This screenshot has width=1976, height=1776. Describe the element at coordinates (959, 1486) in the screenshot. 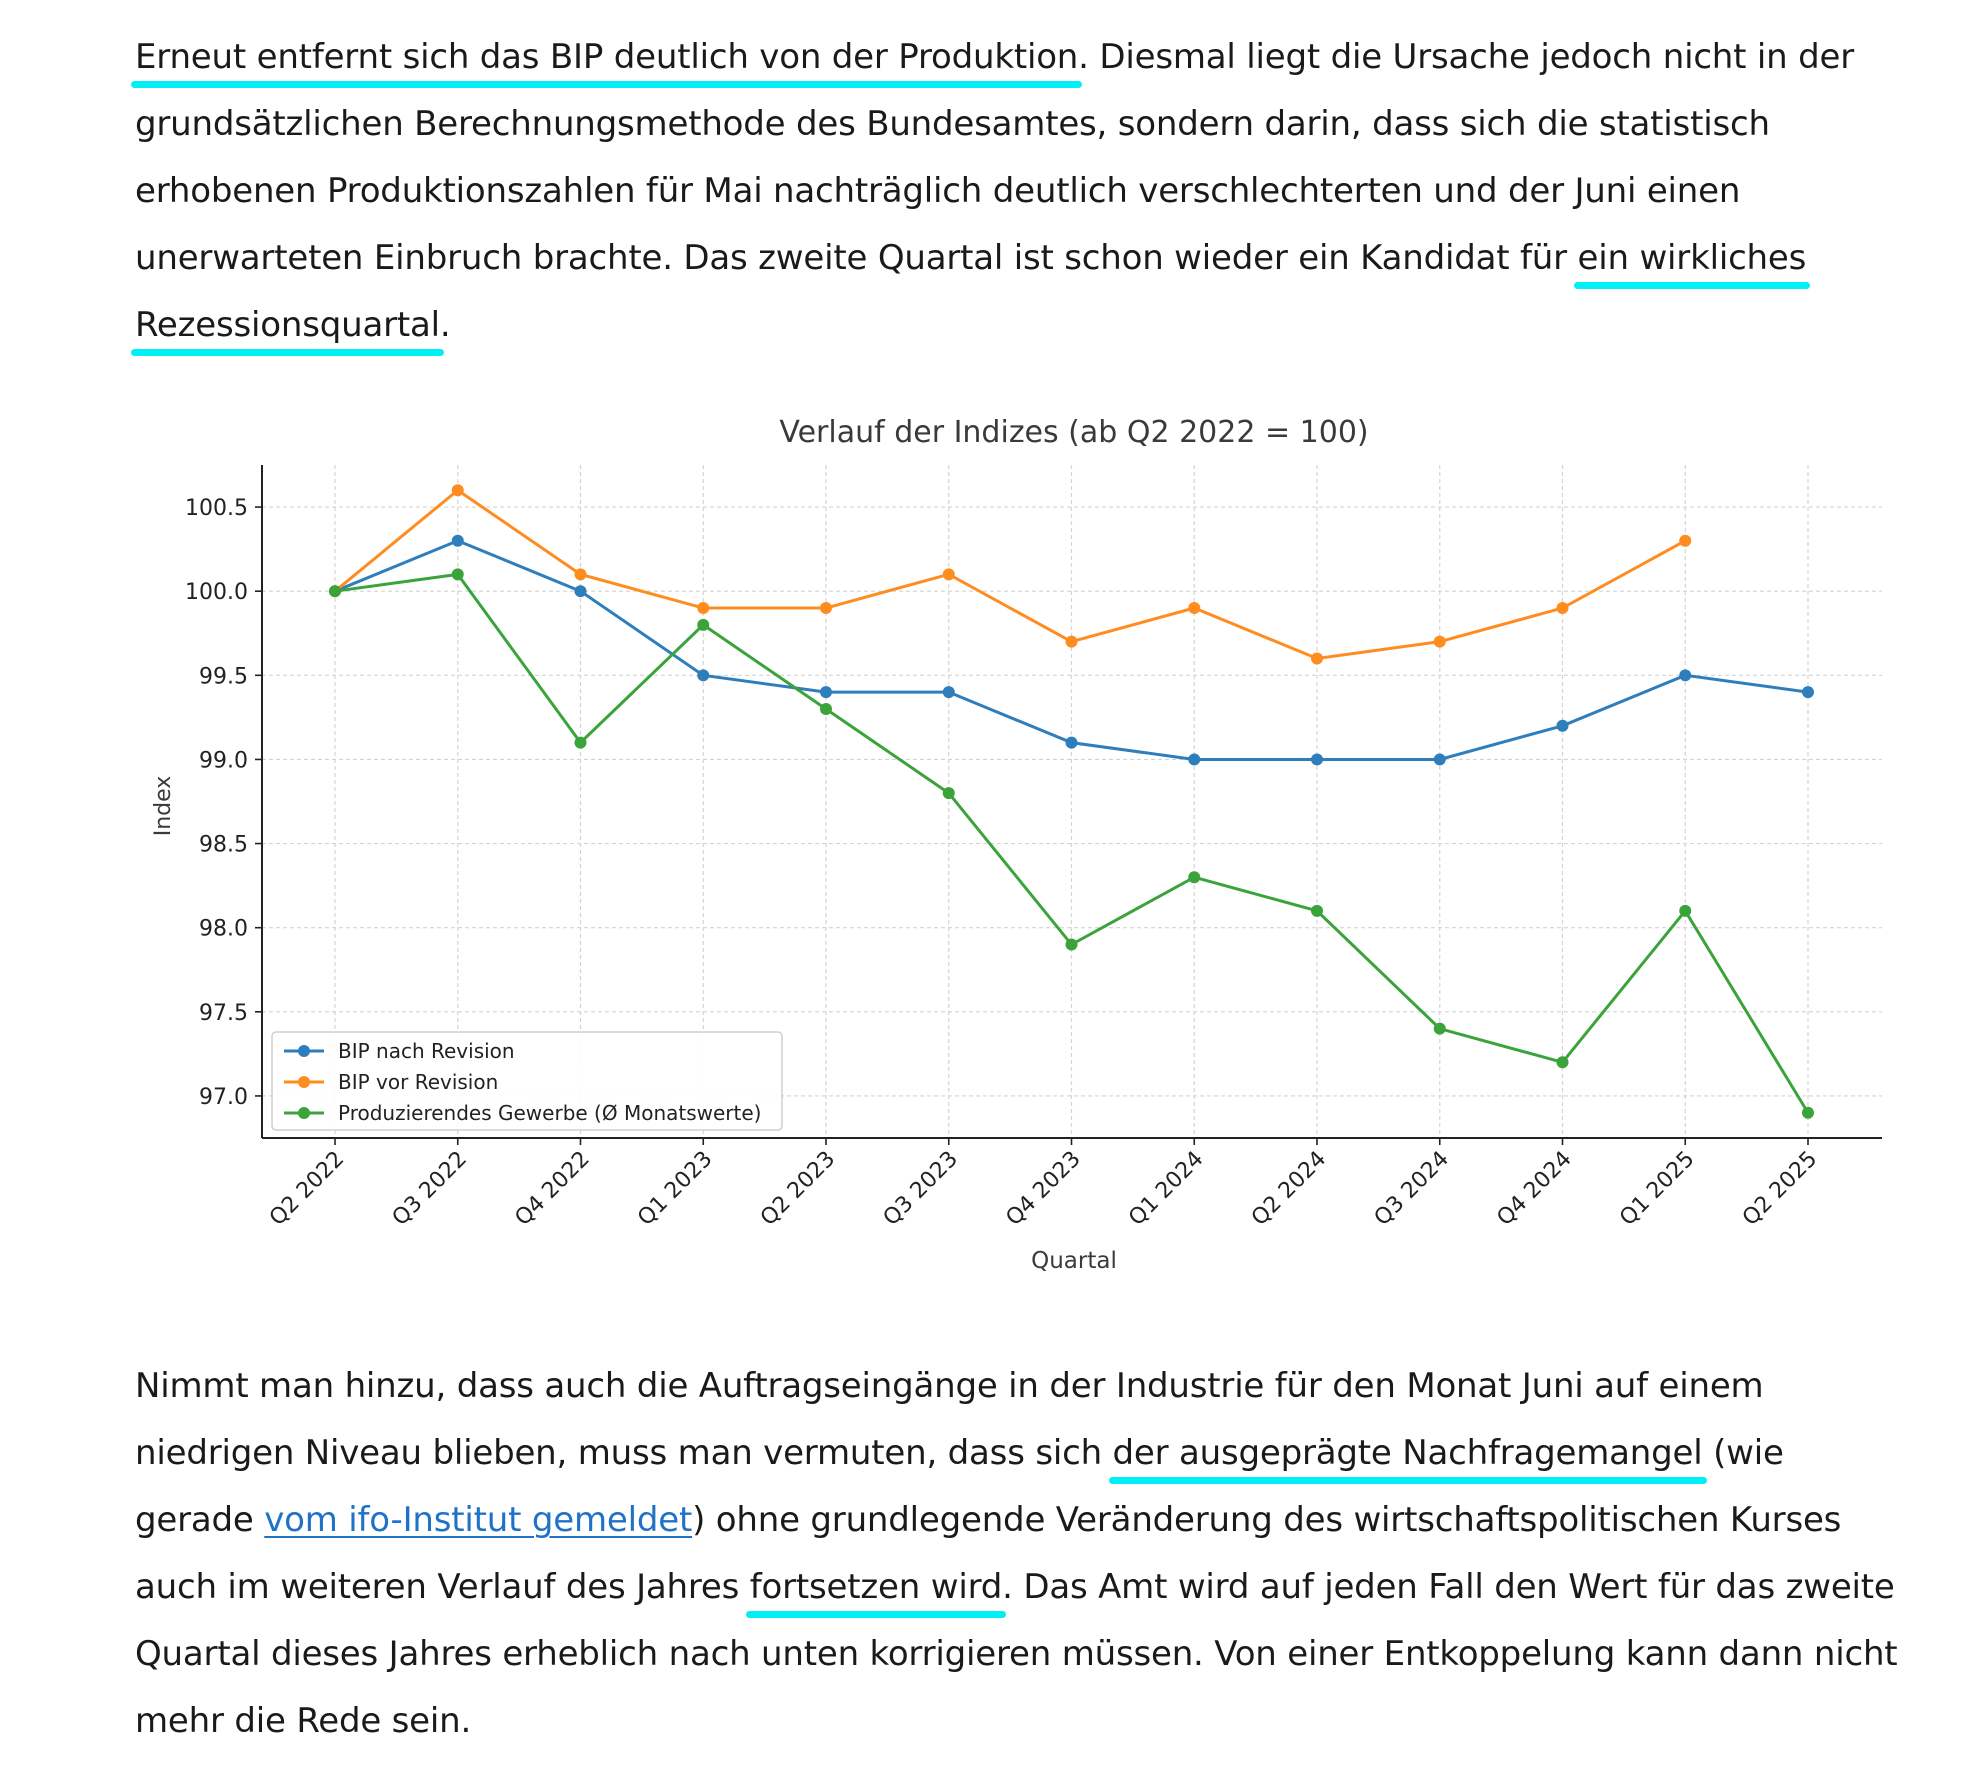

I see `paragraph-text: (wie gerade` at that location.